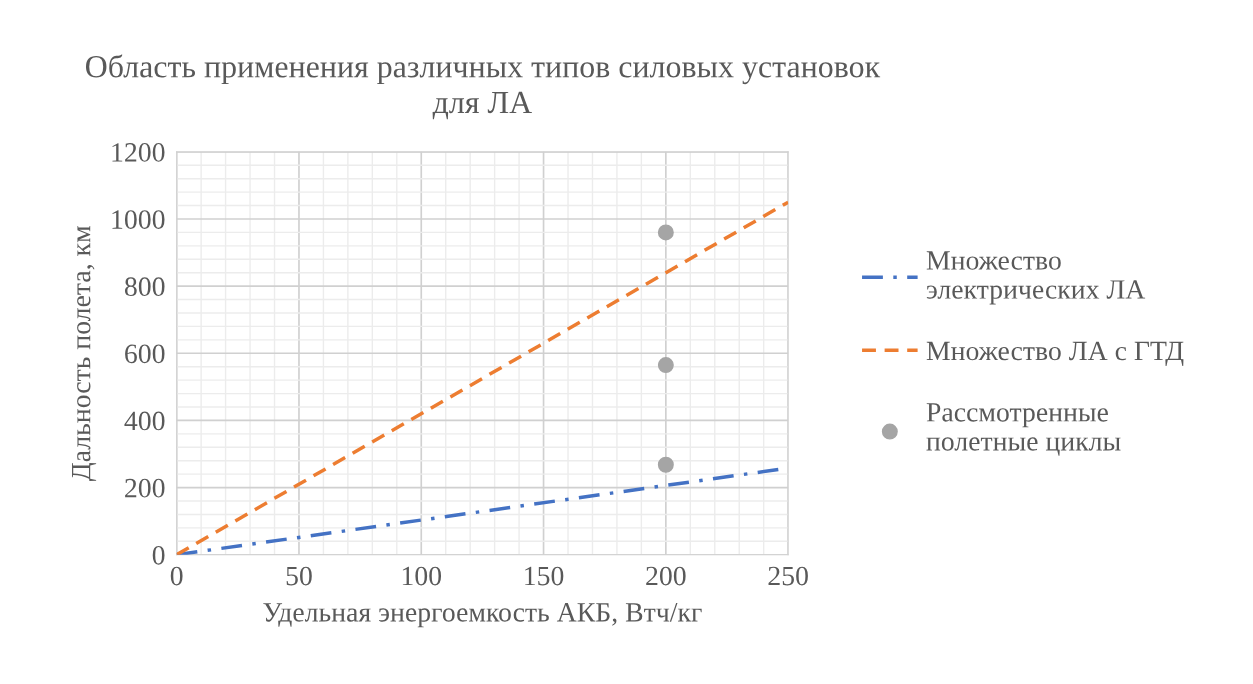 The height and width of the screenshot is (684, 1253). What do you see at coordinates (158, 555) in the screenshot?
I see `y-tick-label: 0` at bounding box center [158, 555].